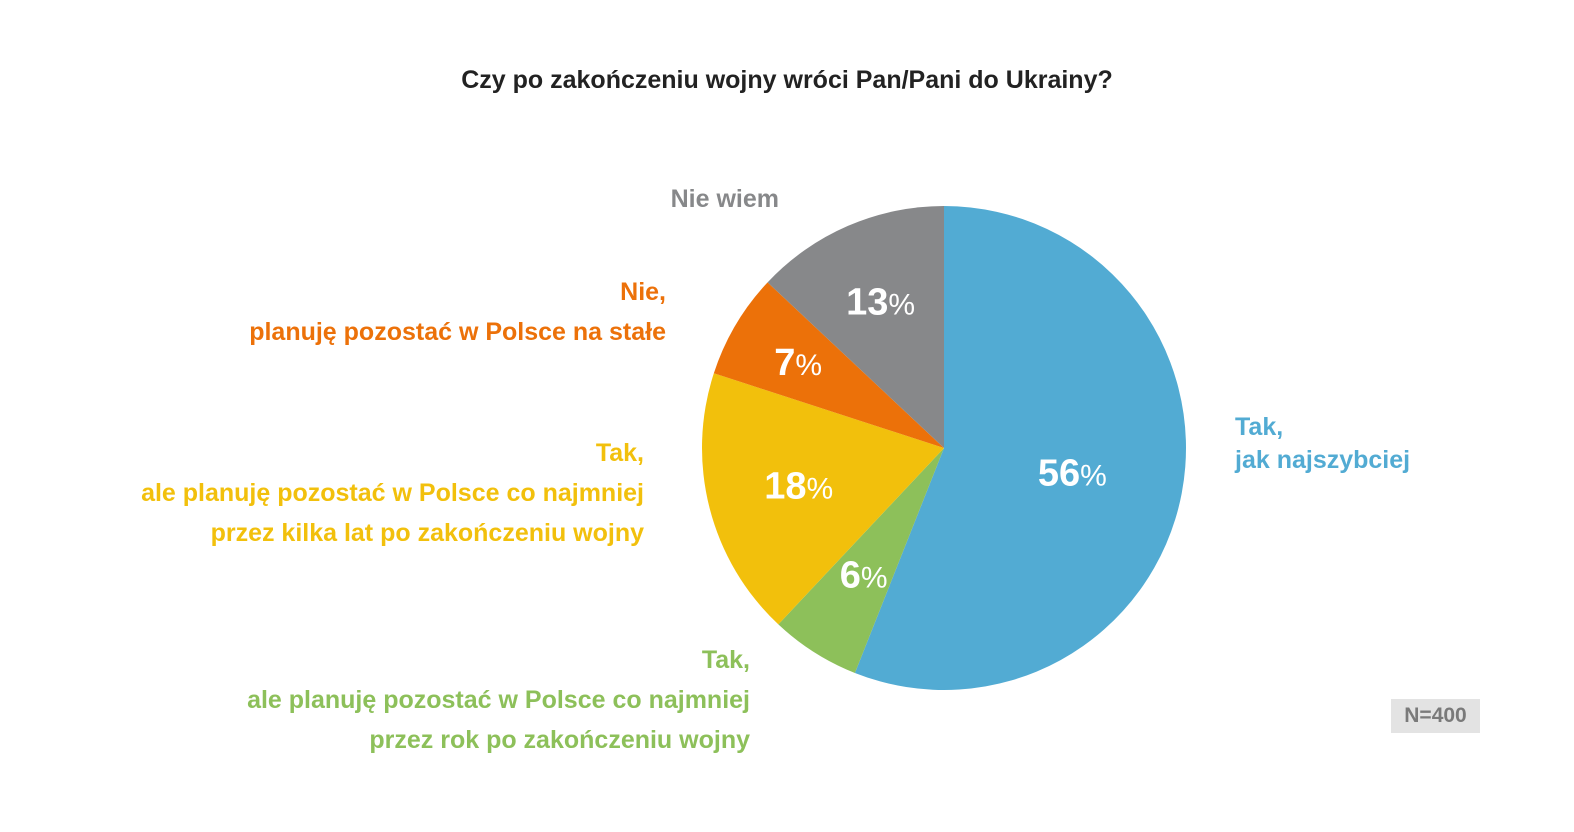 The height and width of the screenshot is (832, 1574). I want to click on pie-slice-tak-kilka-lat, so click(823, 499).